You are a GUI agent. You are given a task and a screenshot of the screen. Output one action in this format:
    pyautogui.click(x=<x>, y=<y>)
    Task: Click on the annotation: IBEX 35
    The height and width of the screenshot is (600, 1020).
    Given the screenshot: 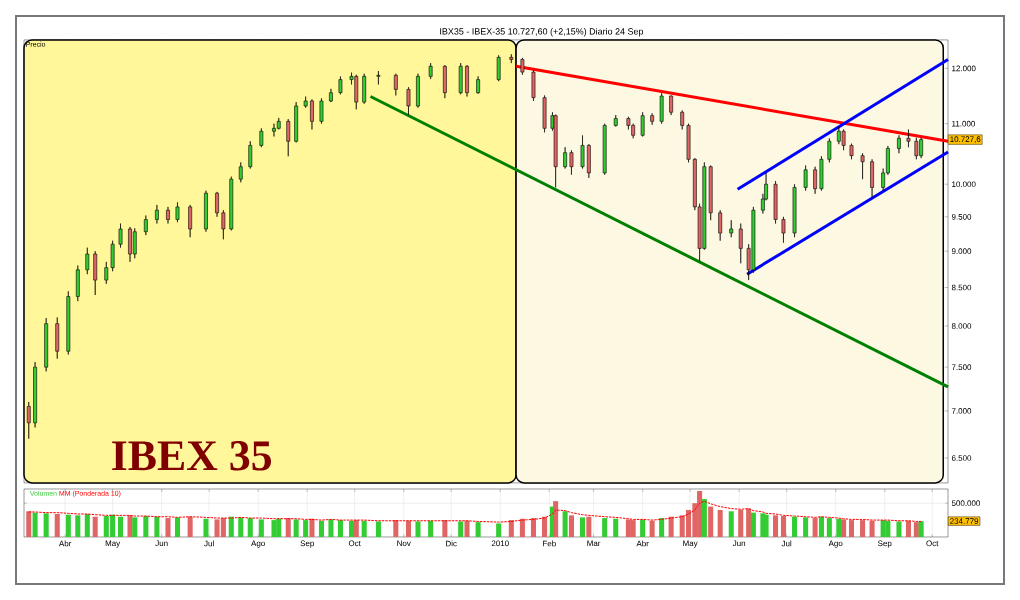 What is the action you would take?
    pyautogui.click(x=192, y=456)
    